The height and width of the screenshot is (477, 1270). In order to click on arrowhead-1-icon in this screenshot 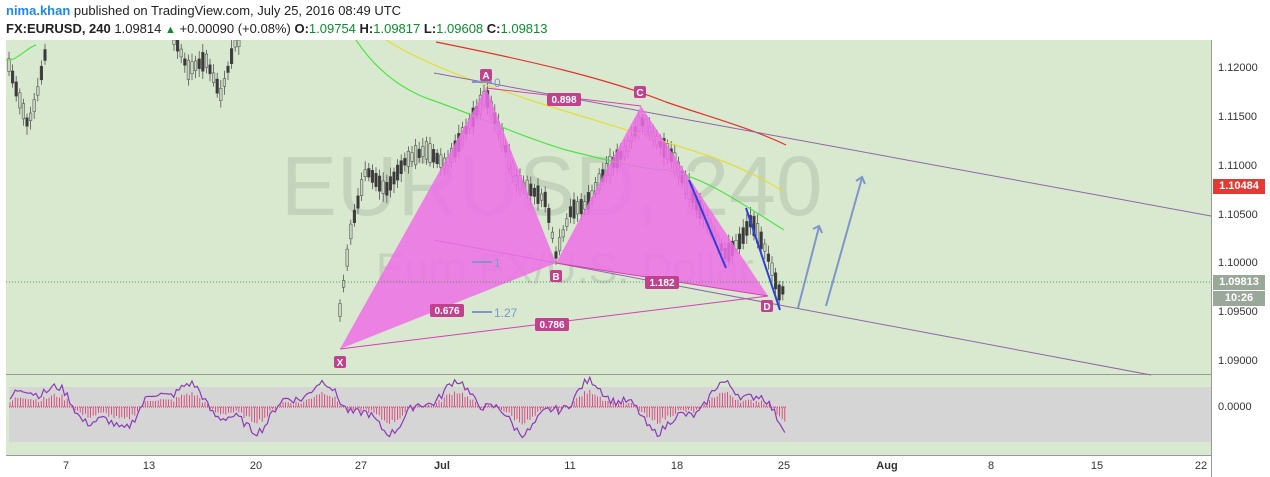, I will do `click(817, 229)`.